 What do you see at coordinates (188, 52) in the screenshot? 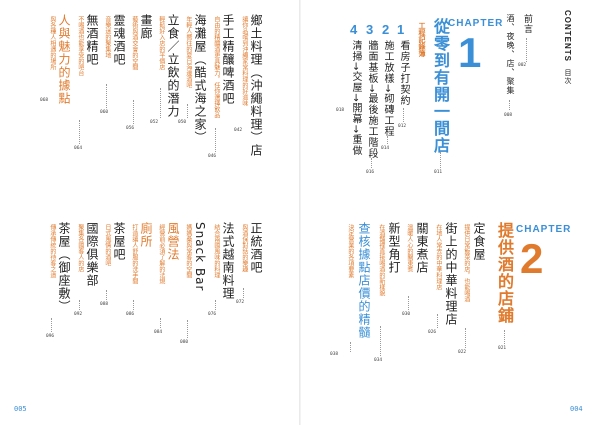
I see `entry-sub: 年輕人嚮往的夏日海邊酒吧` at bounding box center [188, 52].